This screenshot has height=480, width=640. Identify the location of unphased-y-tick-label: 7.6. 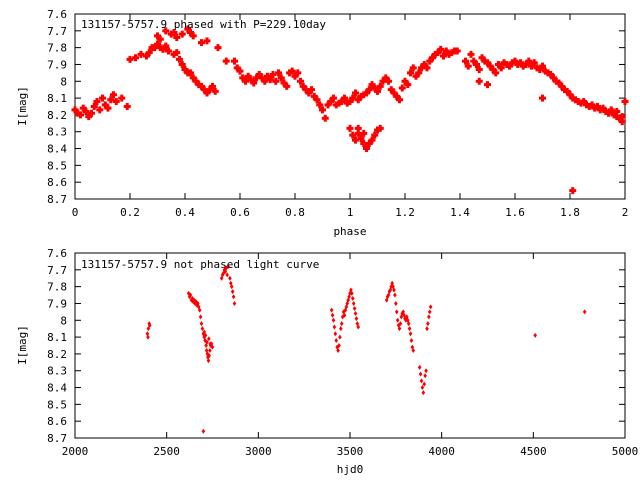
(57, 253).